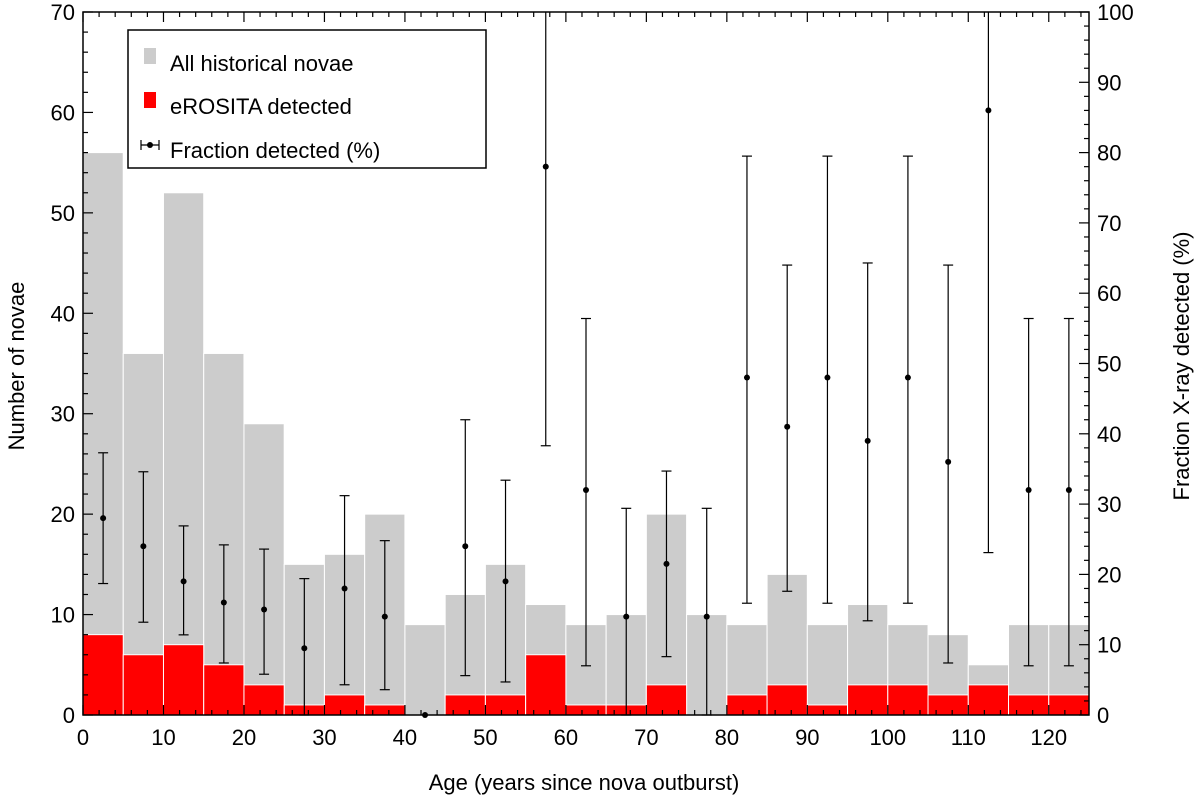 The image size is (1200, 805). I want to click on y-tick-label-left: 50, so click(63, 213).